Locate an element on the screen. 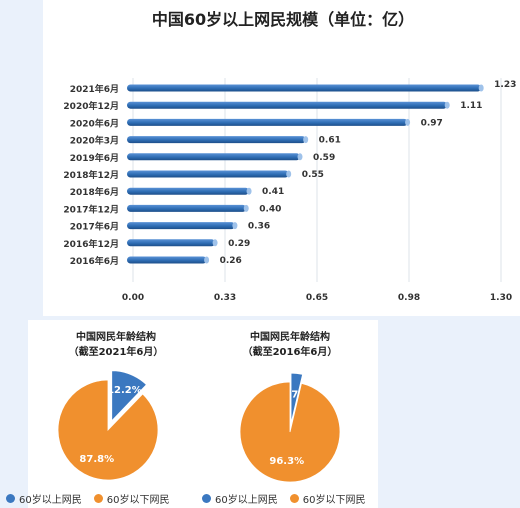  y-category-label: 2021年6月 is located at coordinates (94, 89).